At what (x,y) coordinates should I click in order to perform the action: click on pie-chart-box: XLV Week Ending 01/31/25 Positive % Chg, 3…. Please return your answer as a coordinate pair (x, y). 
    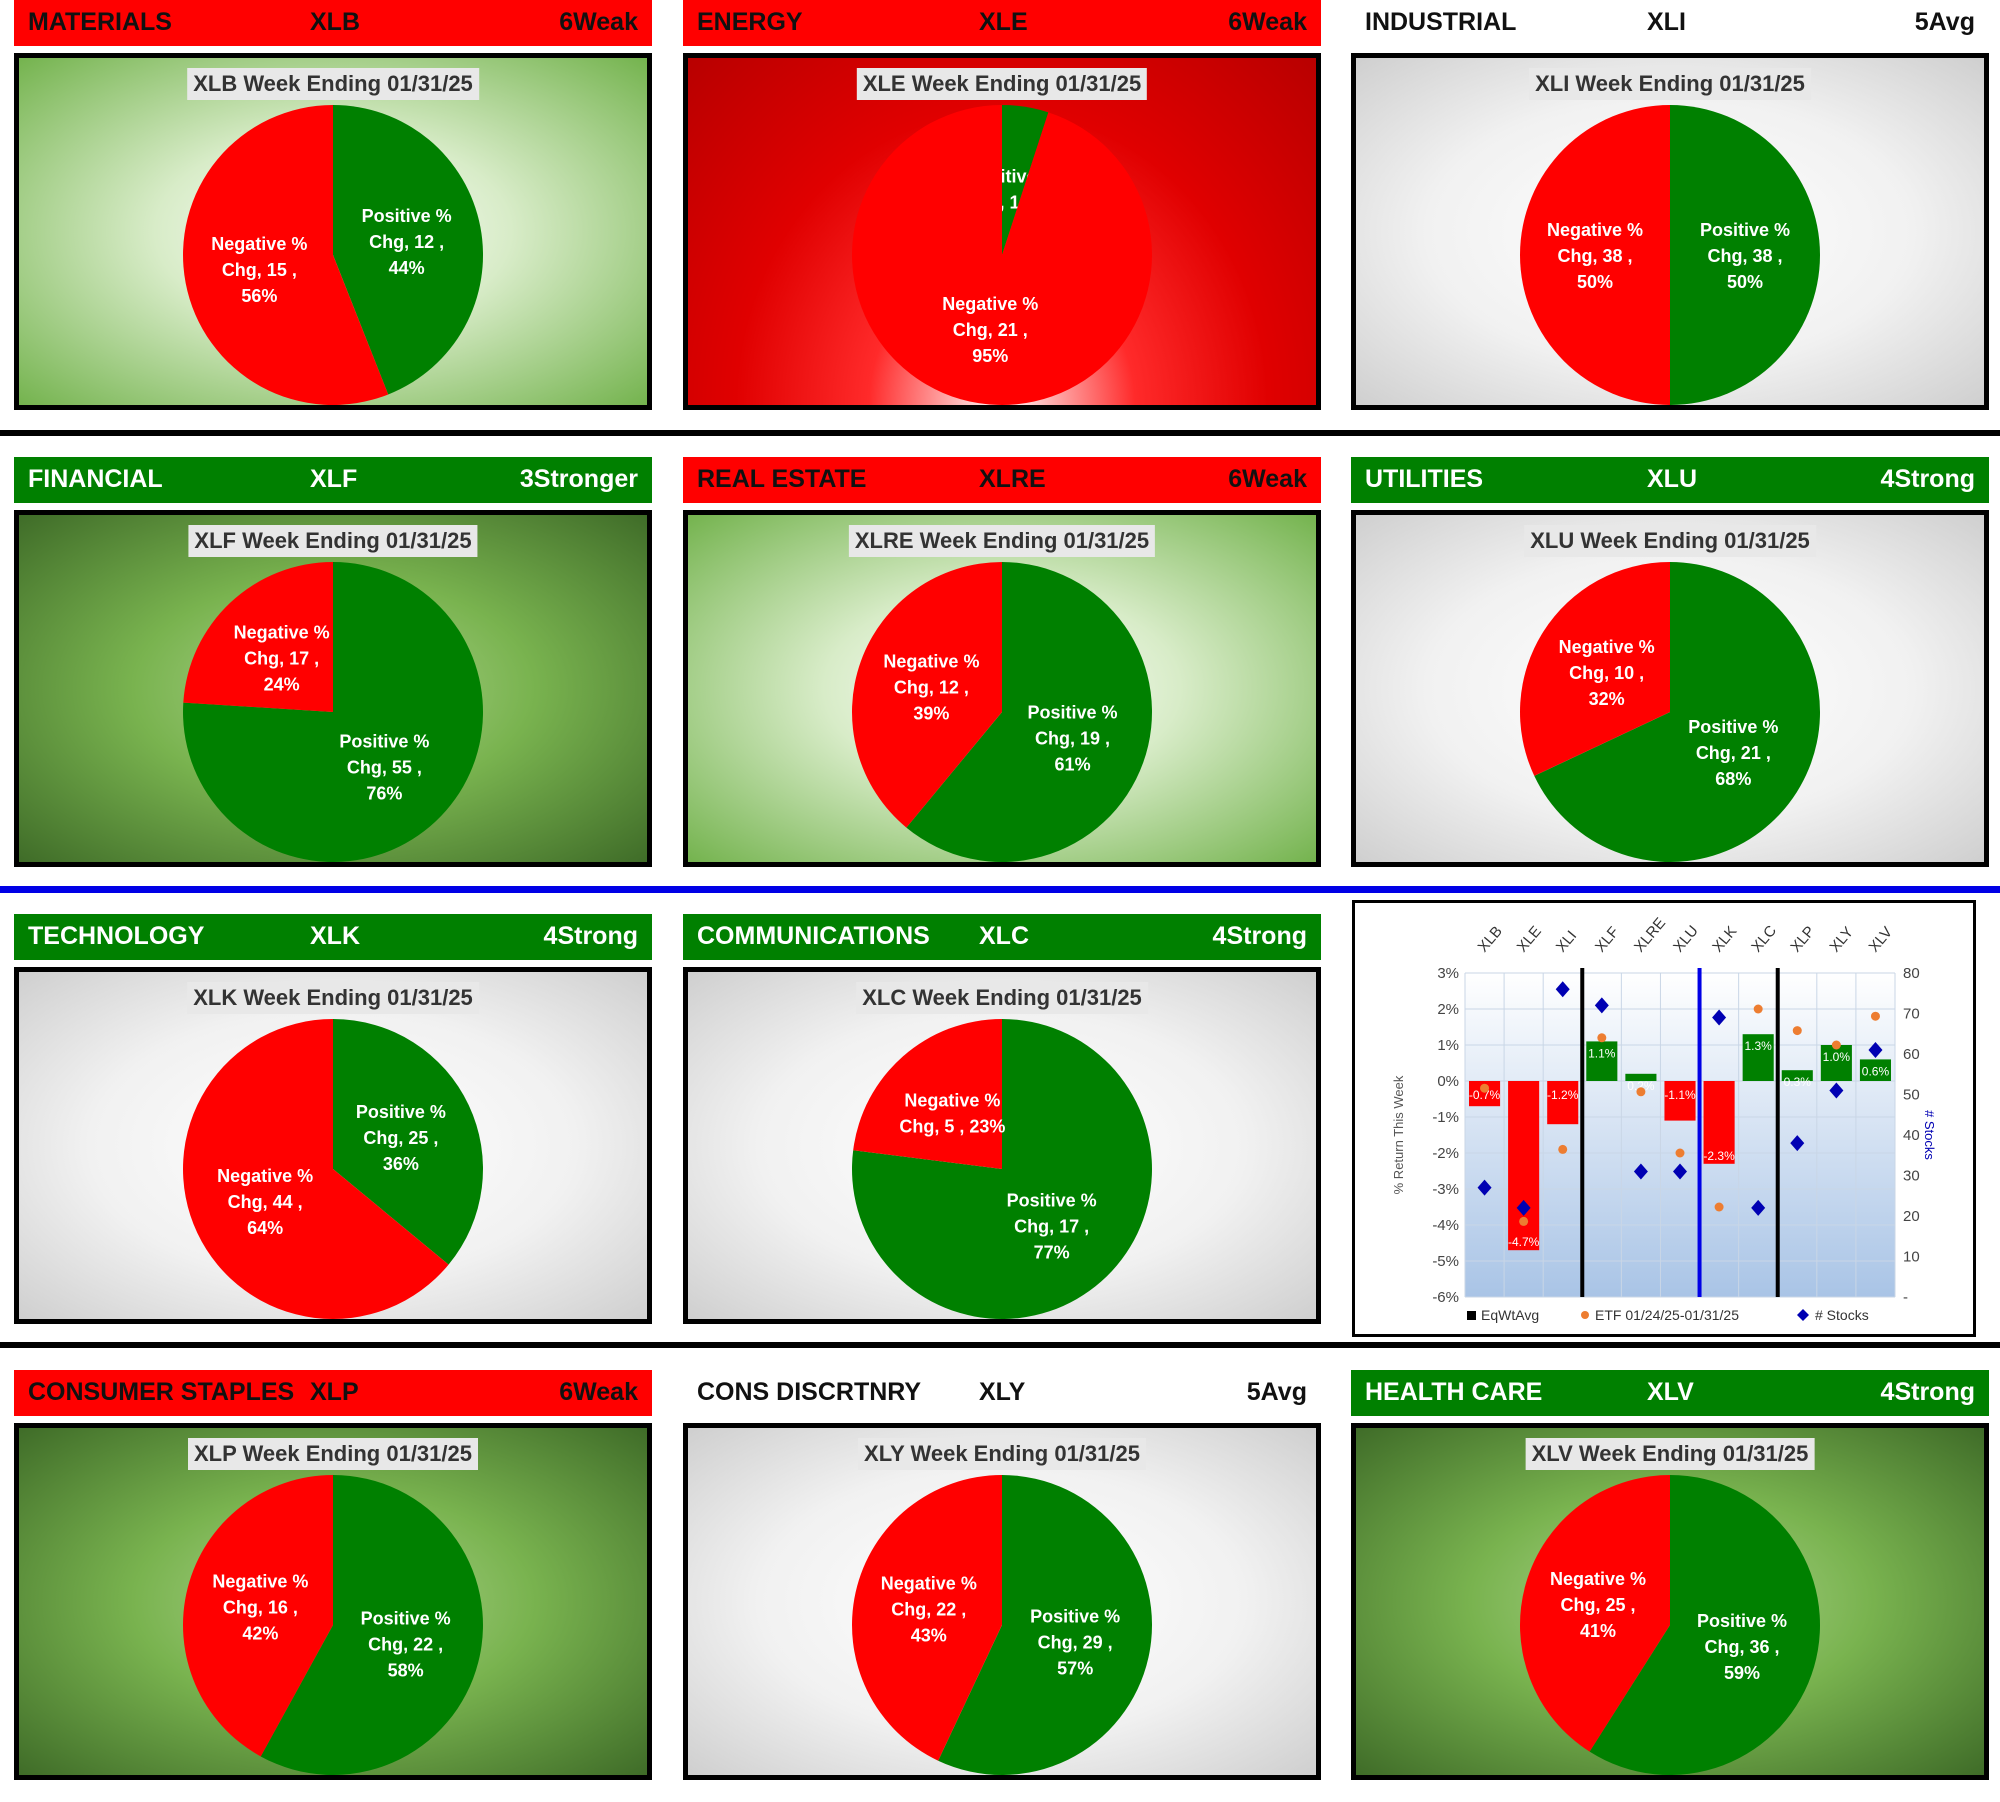
    Looking at the image, I should click on (1670, 1601).